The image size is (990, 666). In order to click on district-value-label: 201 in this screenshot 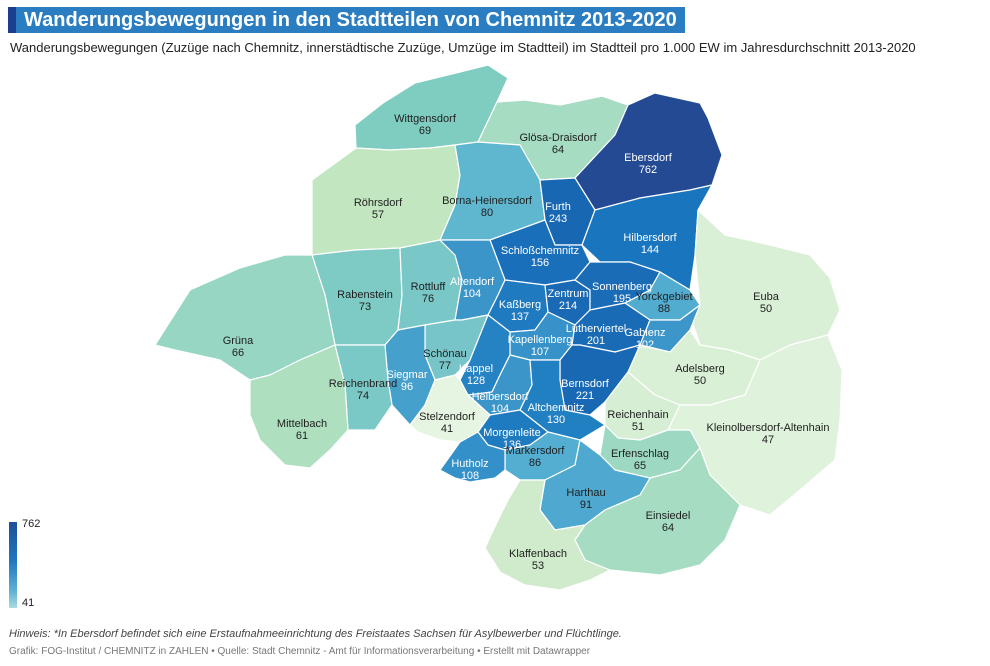, I will do `click(596, 341)`.